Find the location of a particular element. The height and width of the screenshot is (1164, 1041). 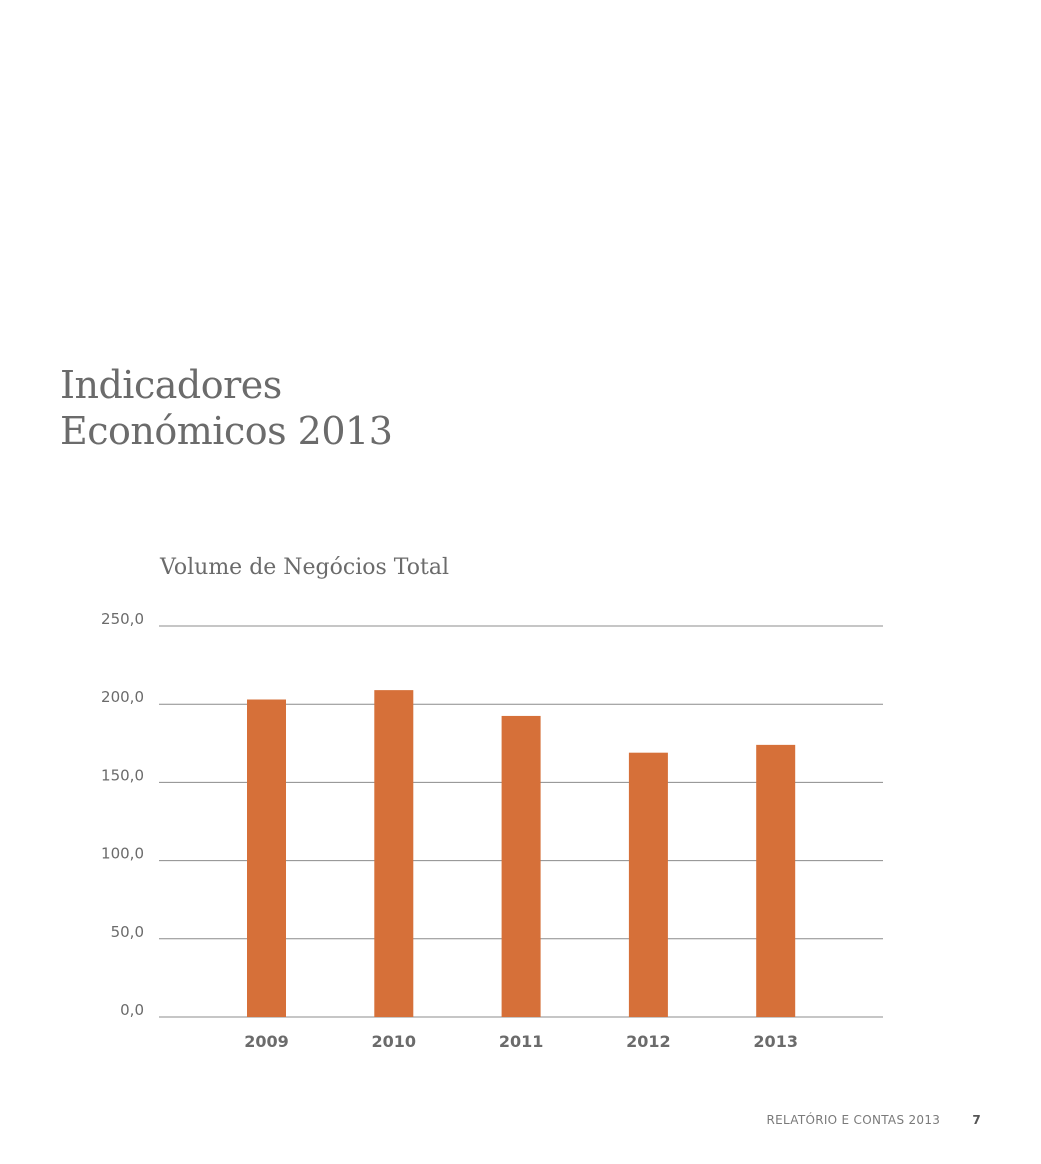

y-tick-label: 250,0 is located at coordinates (122, 619).